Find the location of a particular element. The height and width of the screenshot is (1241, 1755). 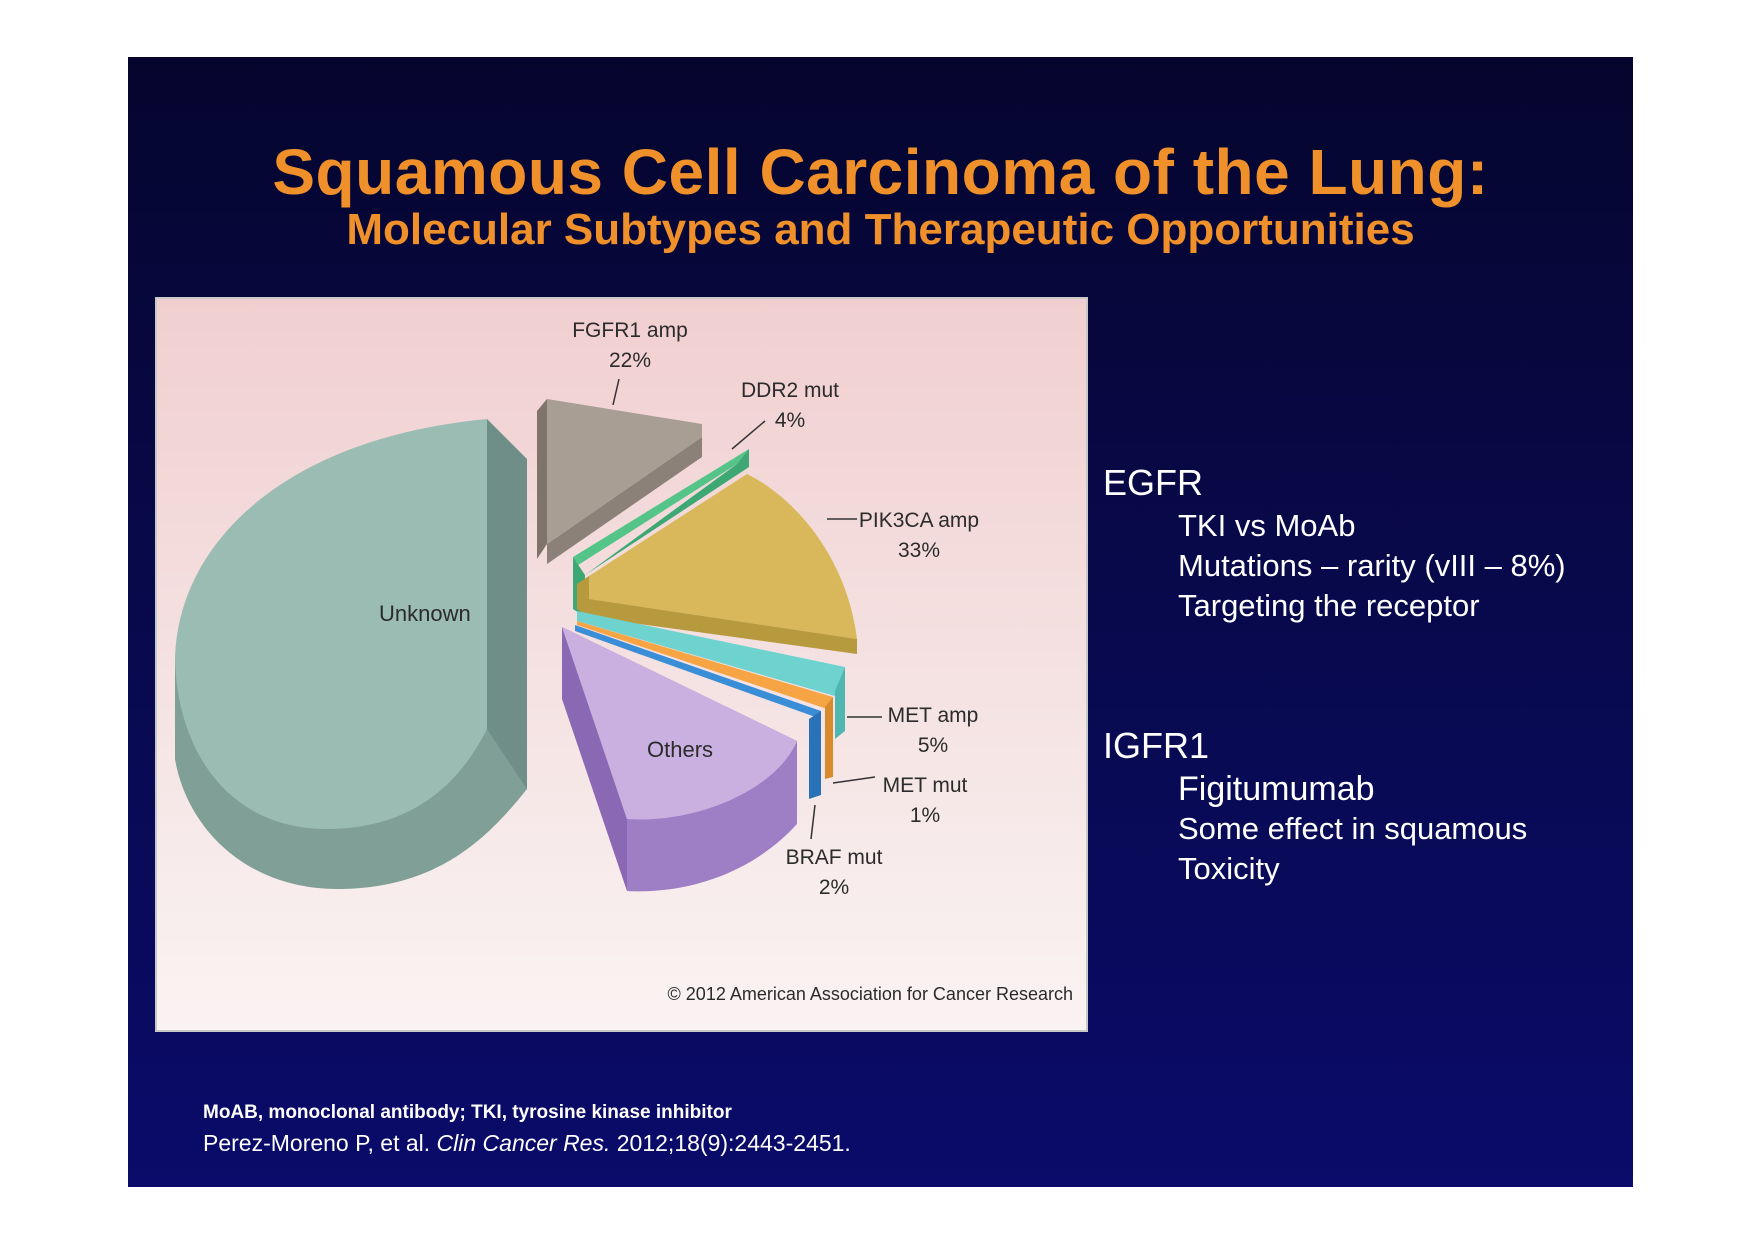

egfr-item: TKI vs MoAb is located at coordinates (1267, 525).